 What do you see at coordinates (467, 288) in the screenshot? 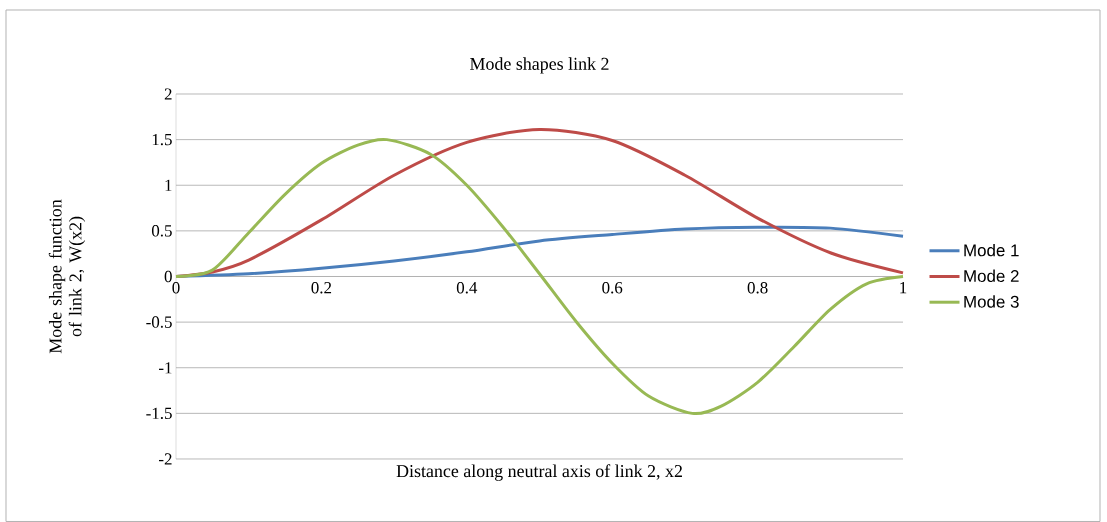
I see `x-tick-label: 0.4` at bounding box center [467, 288].